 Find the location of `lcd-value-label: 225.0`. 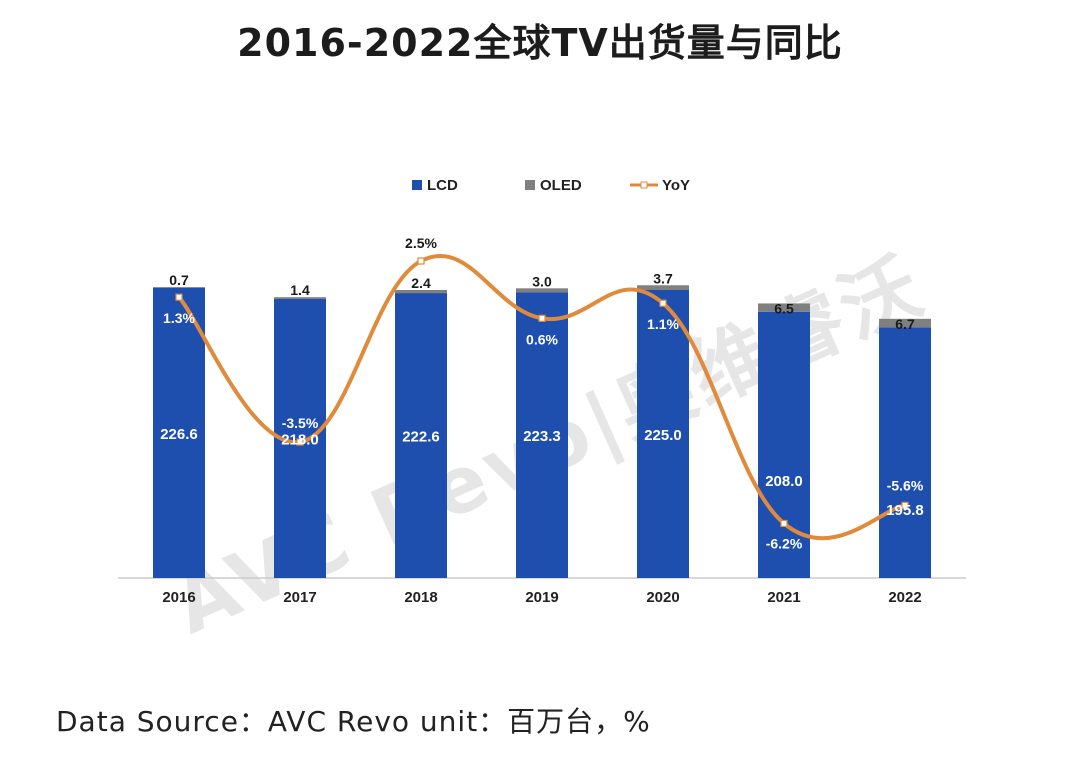

lcd-value-label: 225.0 is located at coordinates (663, 435).